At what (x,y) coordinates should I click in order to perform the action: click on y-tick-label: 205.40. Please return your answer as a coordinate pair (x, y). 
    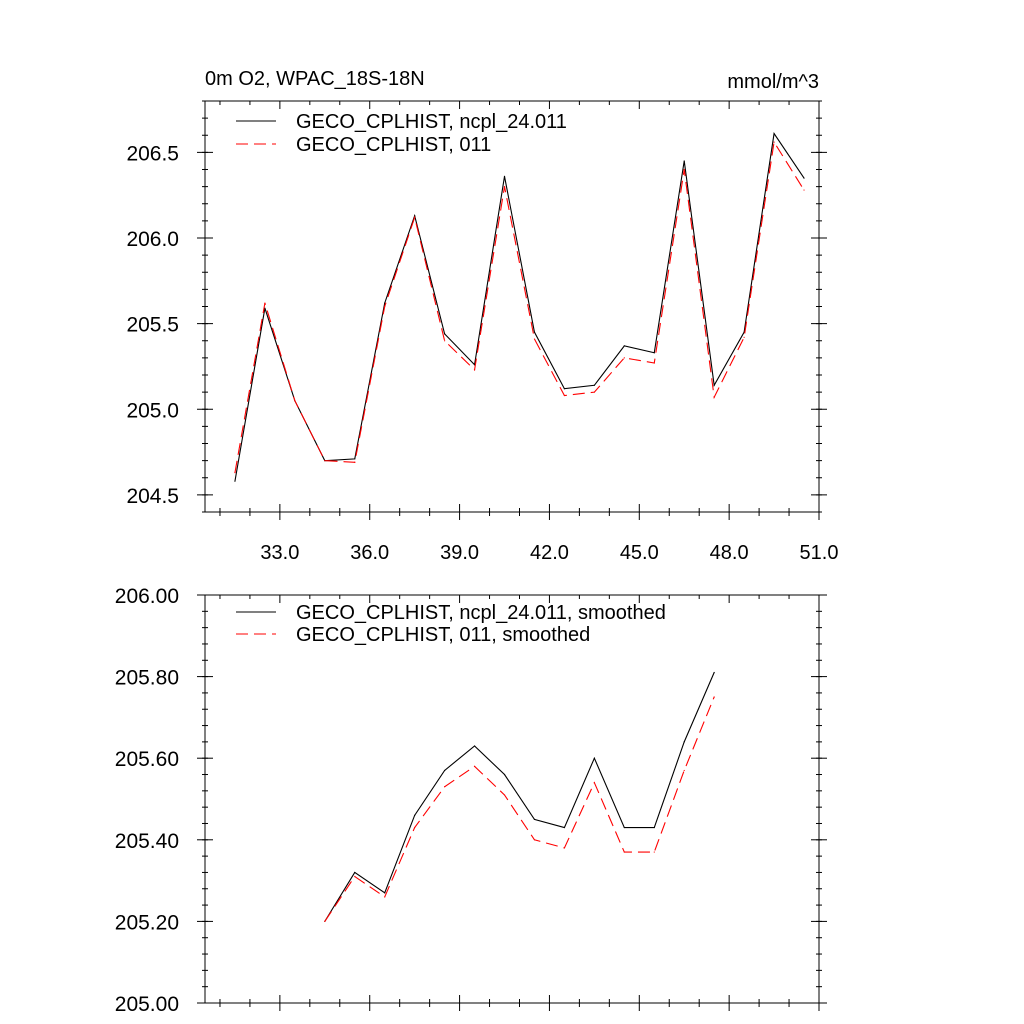
    Looking at the image, I should click on (147, 841).